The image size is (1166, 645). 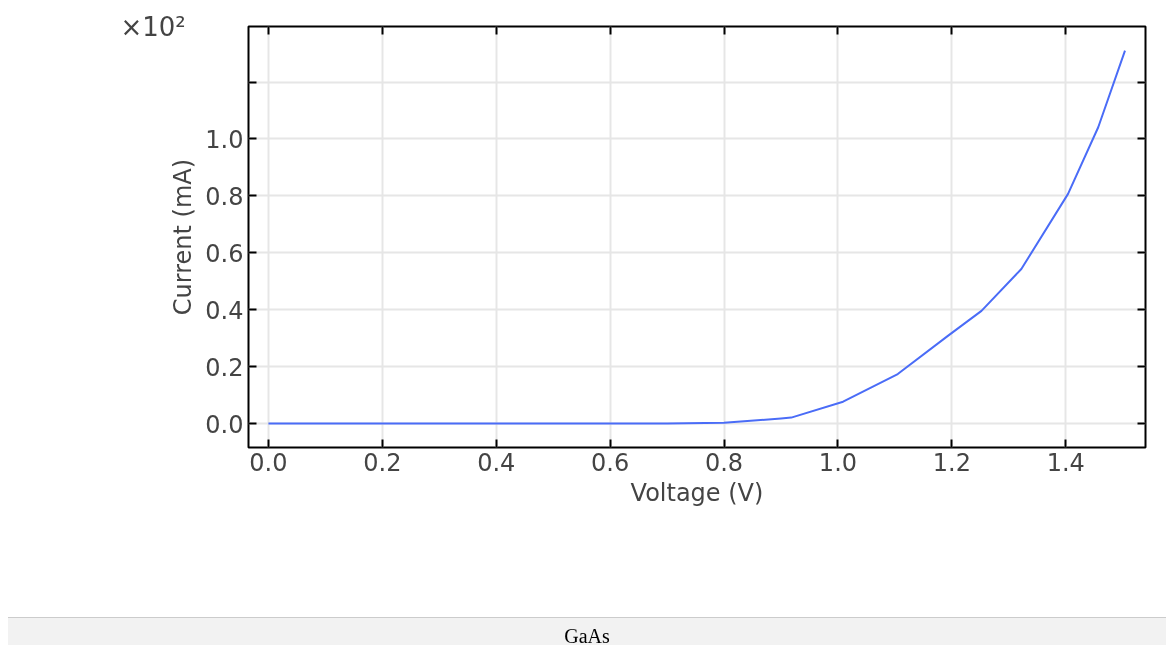 What do you see at coordinates (268, 462) in the screenshot?
I see `x-tick-label: 0.0` at bounding box center [268, 462].